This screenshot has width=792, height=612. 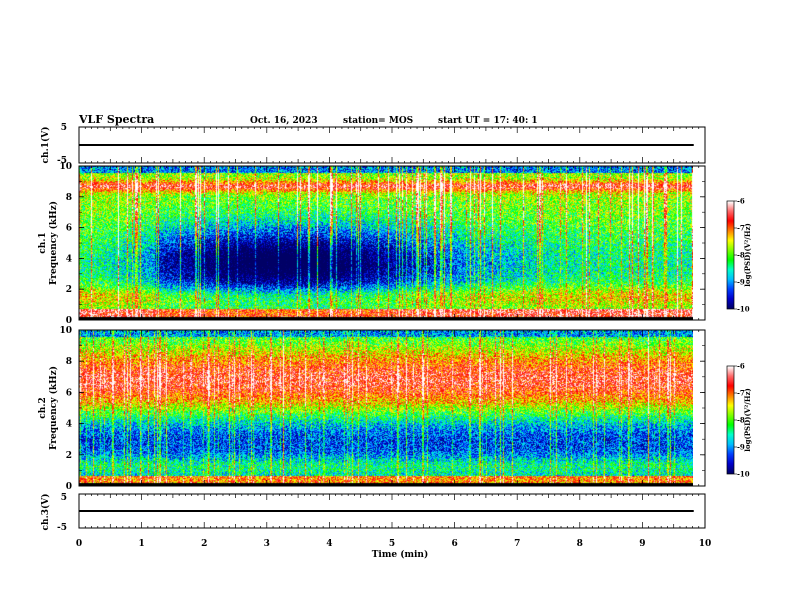 I want to click on x-tick-label: 1, so click(x=141, y=544).